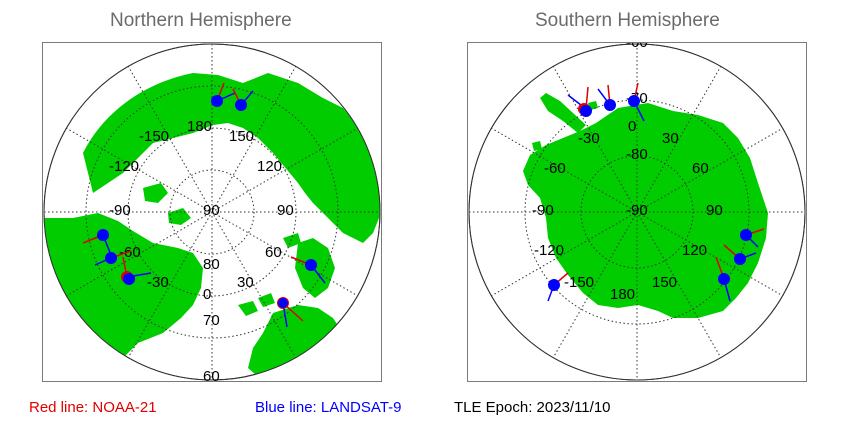  Describe the element at coordinates (670, 138) in the screenshot. I see `south-lon-label-30: 30` at that location.